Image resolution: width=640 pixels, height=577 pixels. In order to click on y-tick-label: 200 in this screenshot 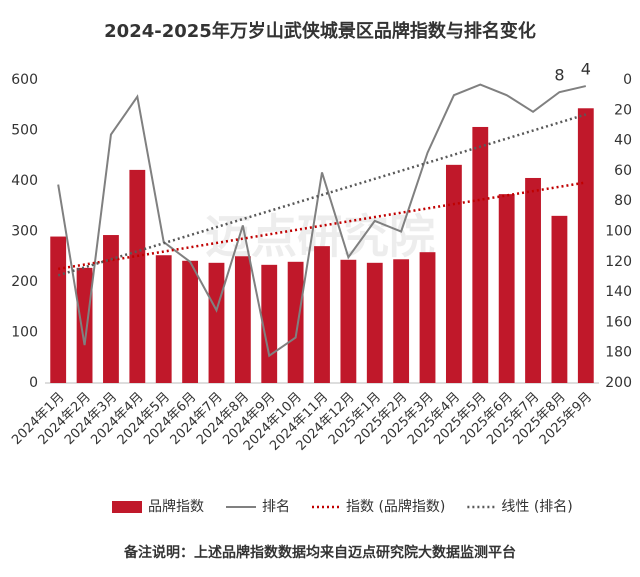, I will do `click(24, 282)`.